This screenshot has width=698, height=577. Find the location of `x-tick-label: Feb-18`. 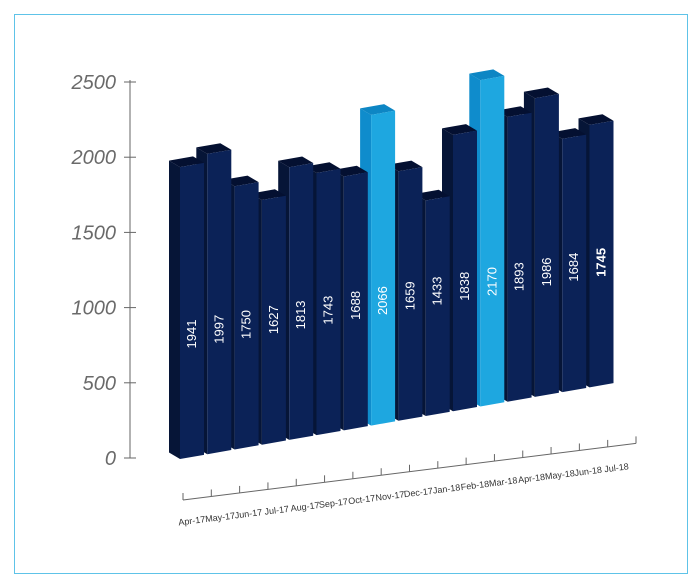

x-tick-label: Feb-18 is located at coordinates (475, 485).